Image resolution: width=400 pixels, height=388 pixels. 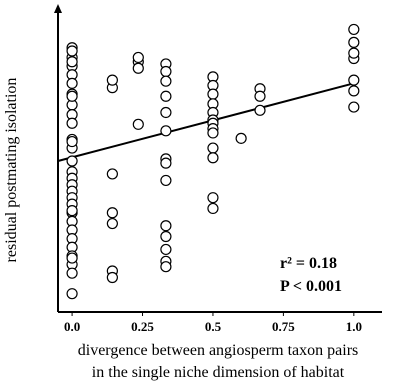 I want to click on x-tick-label: 0.0, so click(x=72, y=326).